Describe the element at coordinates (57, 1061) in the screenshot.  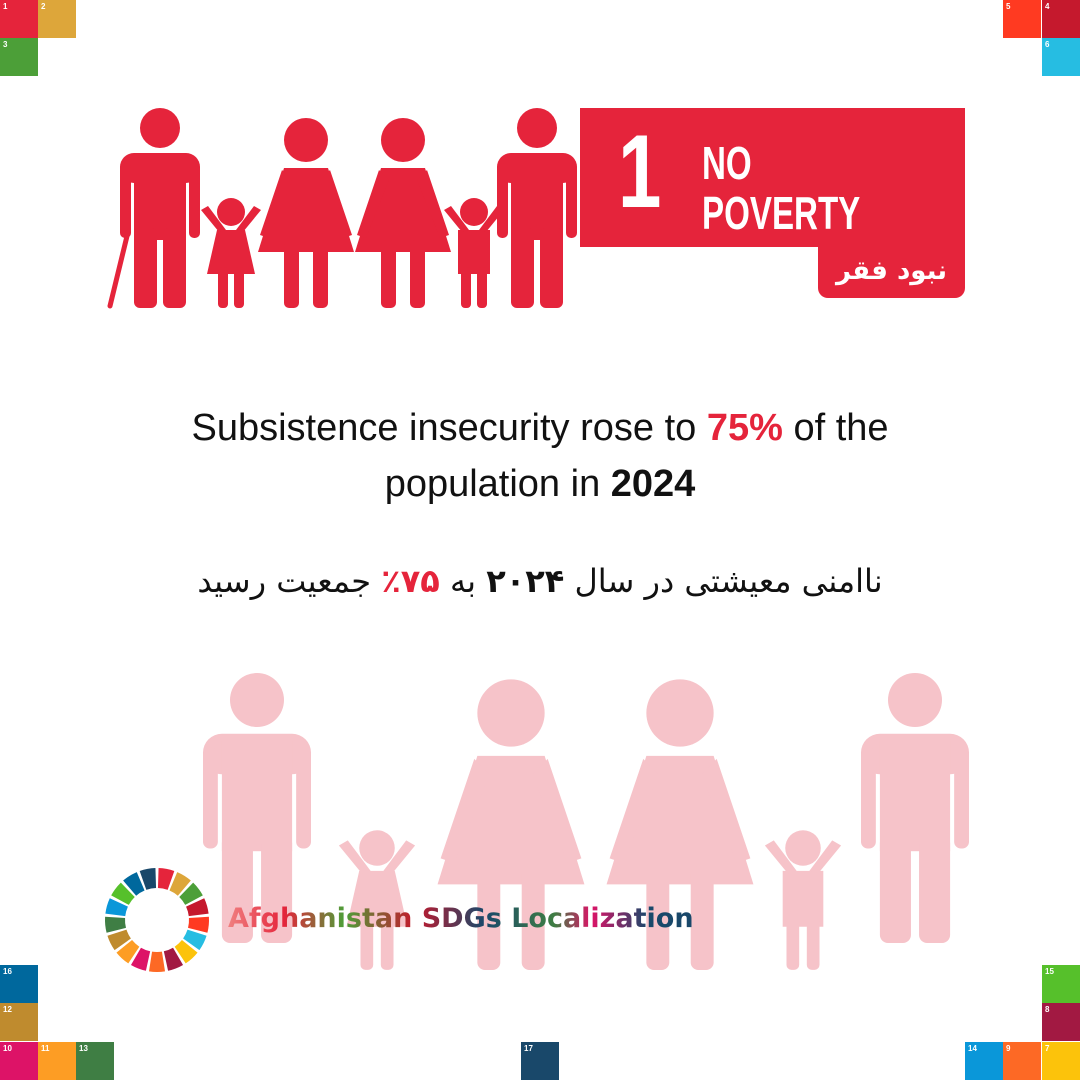
I see `sdg-tile: 11` at that location.